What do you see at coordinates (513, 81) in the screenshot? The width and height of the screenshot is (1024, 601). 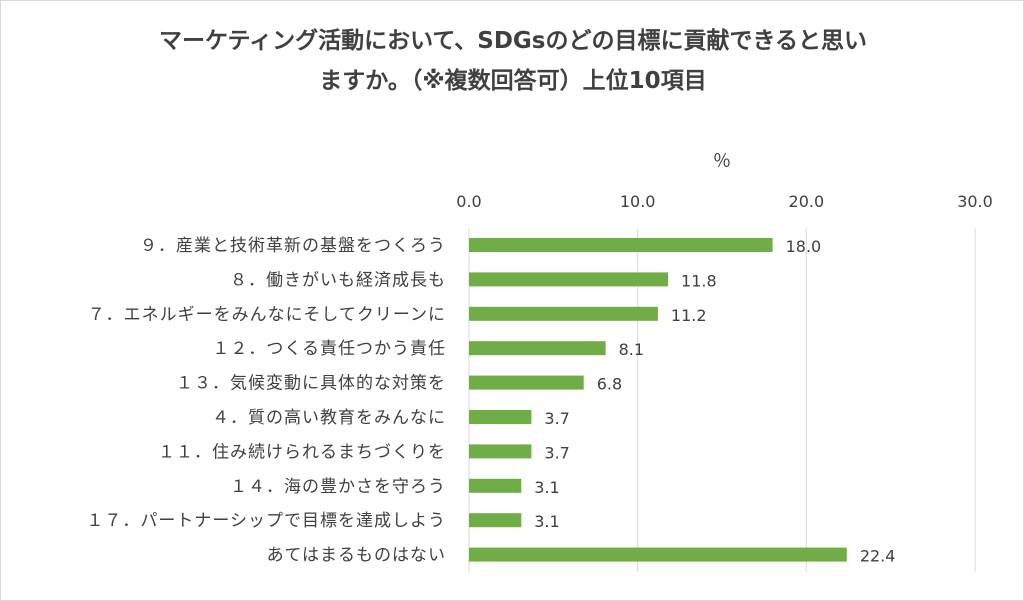 I see `chart-title-line-2: ますか。（※複数回答可）上位10項目` at bounding box center [513, 81].